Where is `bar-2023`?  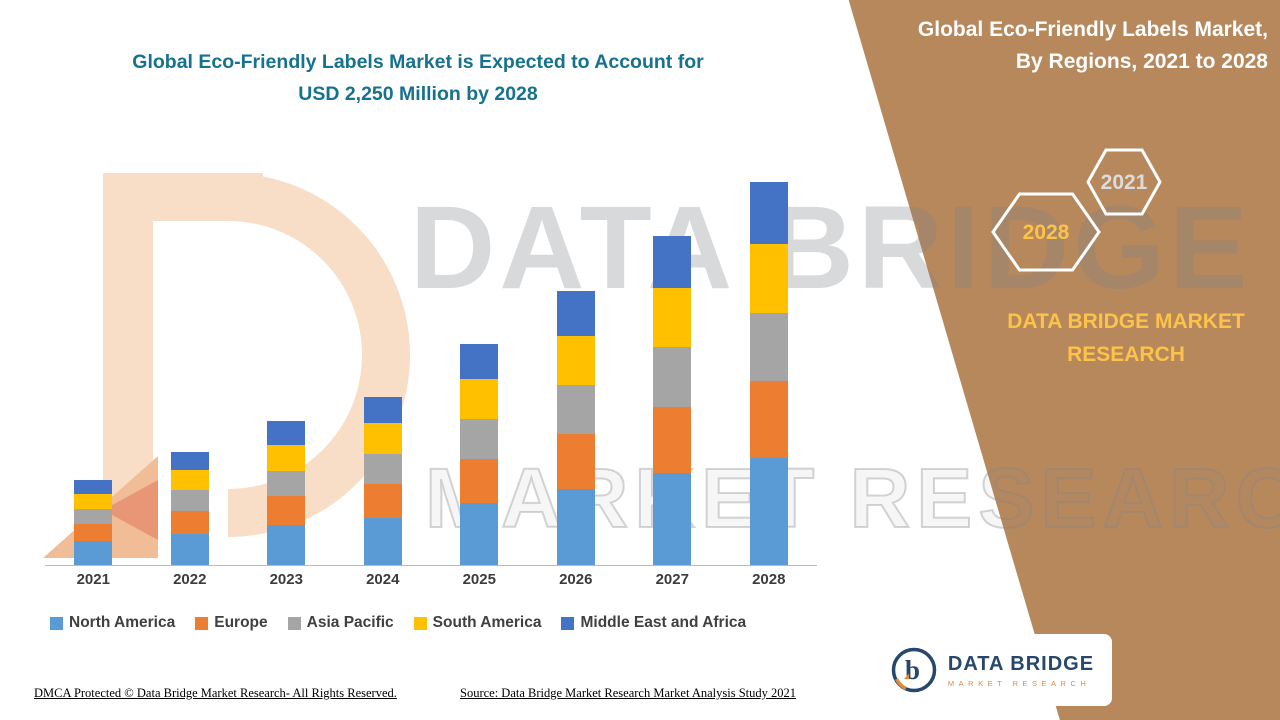 bar-2023 is located at coordinates (286, 493).